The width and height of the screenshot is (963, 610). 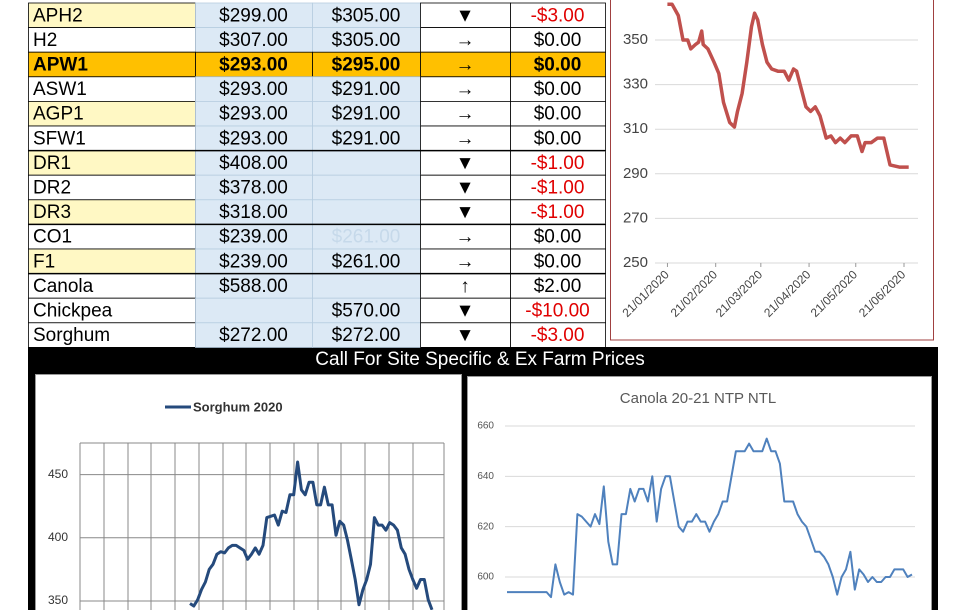 I want to click on cell-text: -$10.00, so click(x=557, y=311).